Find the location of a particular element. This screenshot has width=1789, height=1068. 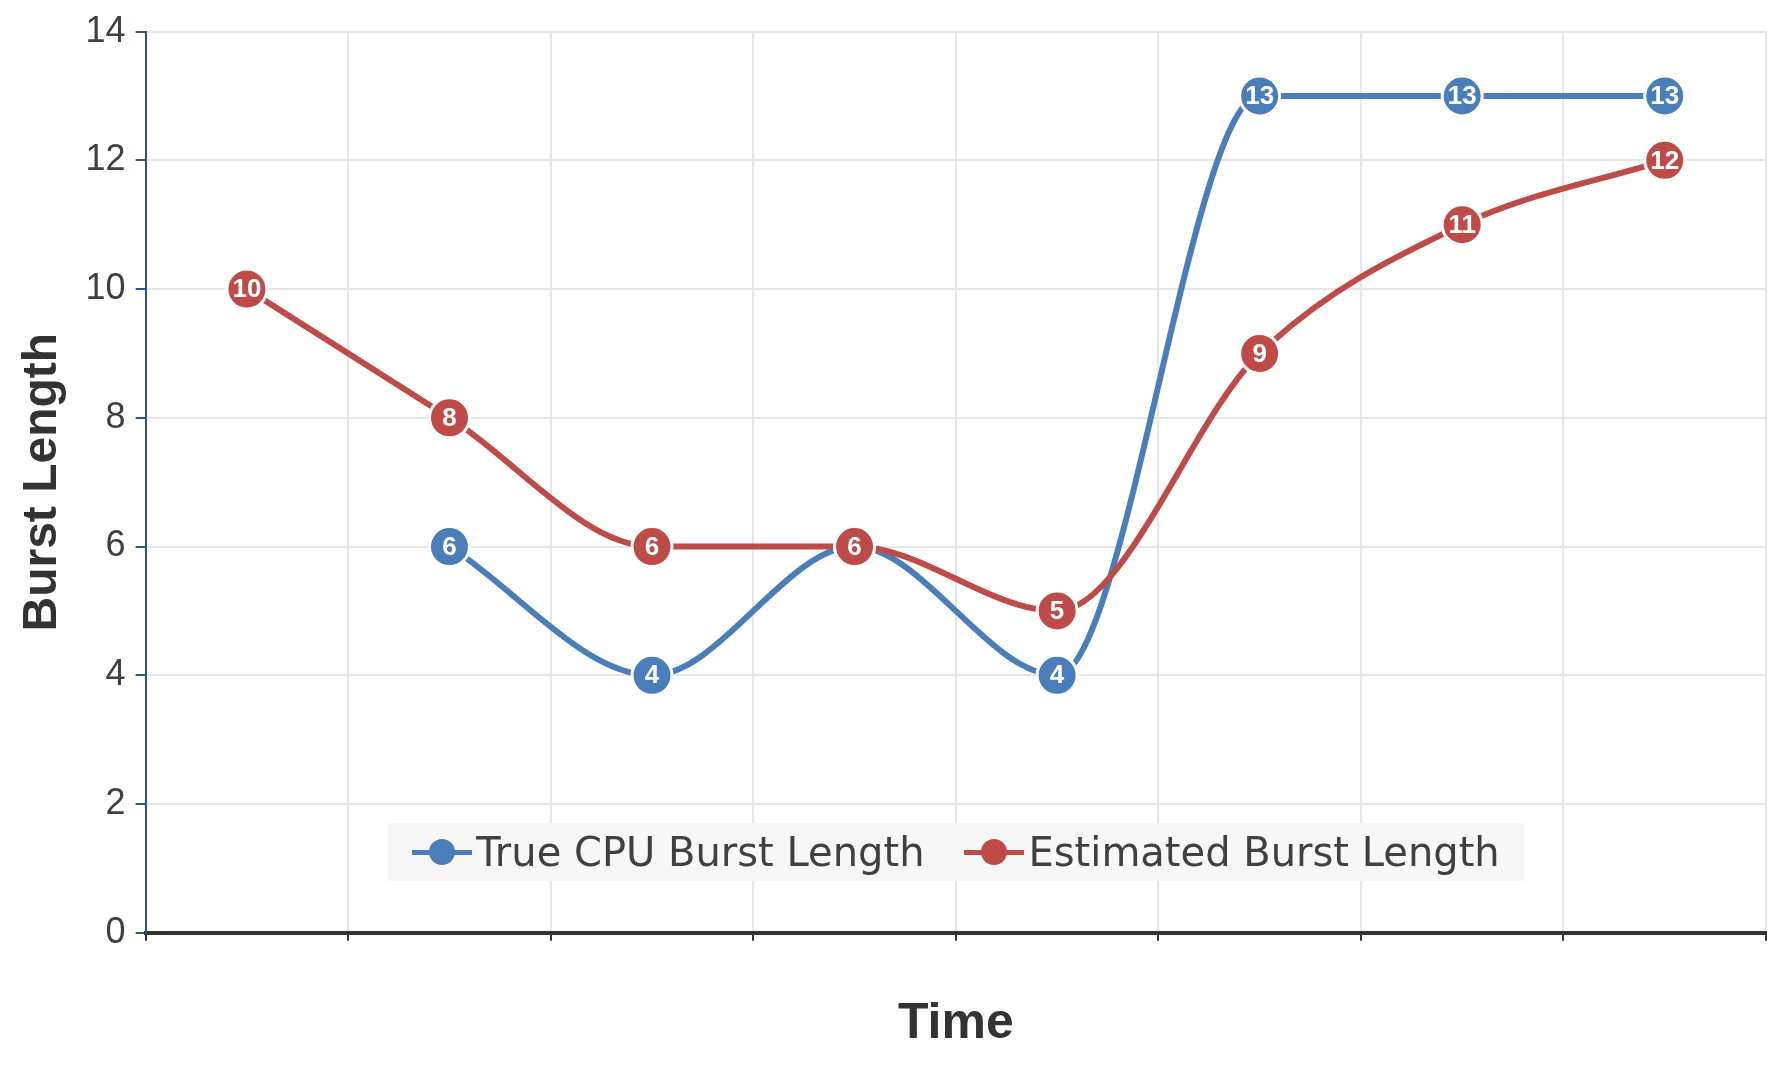

y-tick-label: 2 is located at coordinates (115, 801).